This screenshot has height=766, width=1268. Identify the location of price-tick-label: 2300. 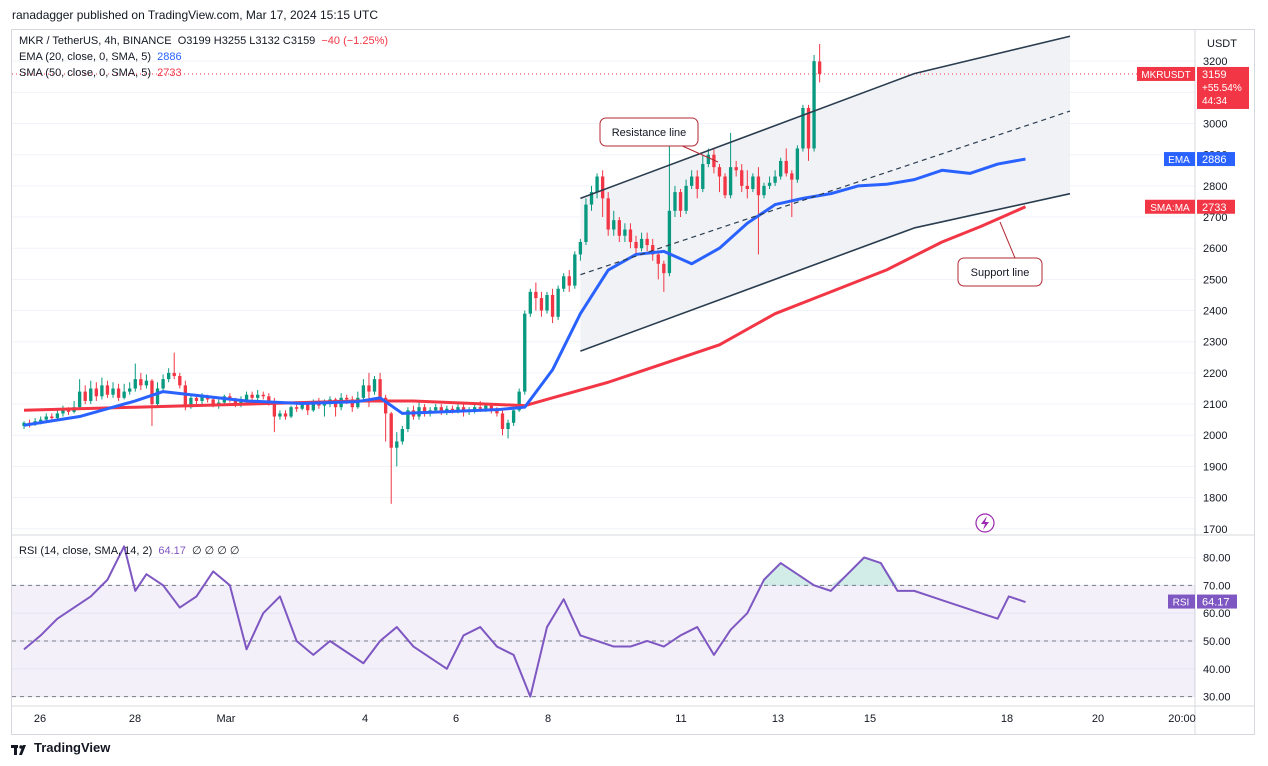
(1215, 343).